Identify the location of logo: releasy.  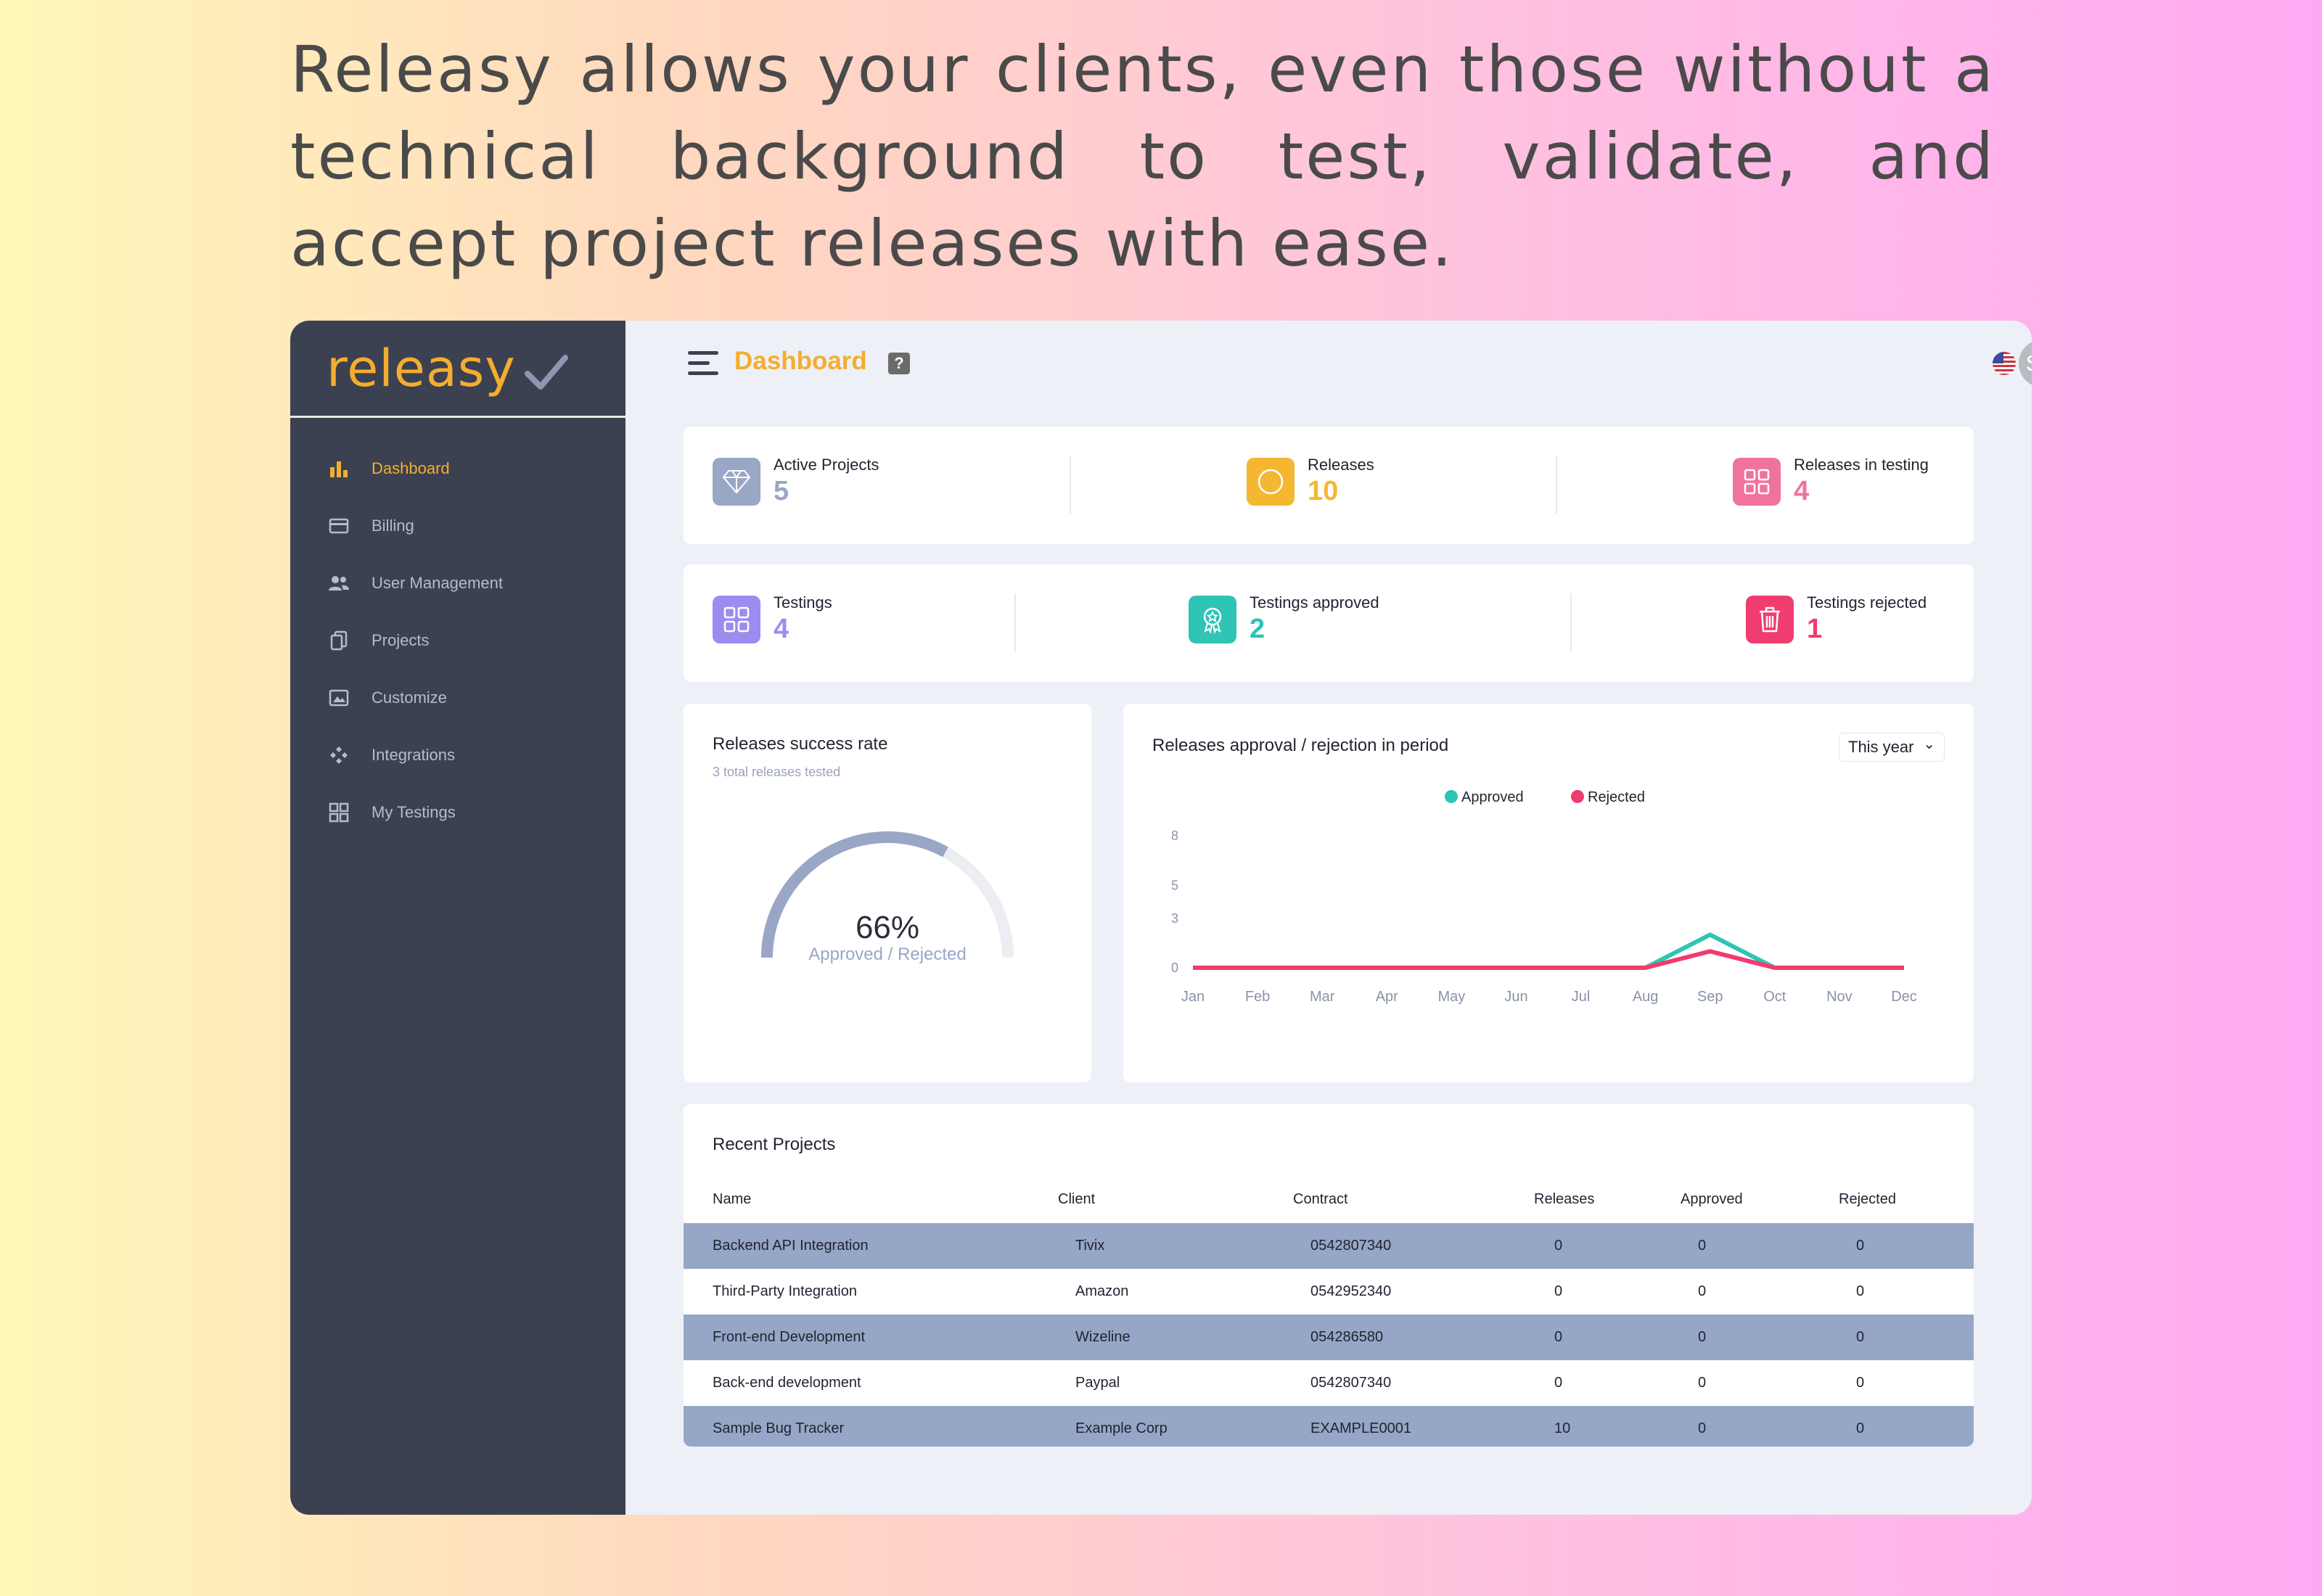
(457, 369).